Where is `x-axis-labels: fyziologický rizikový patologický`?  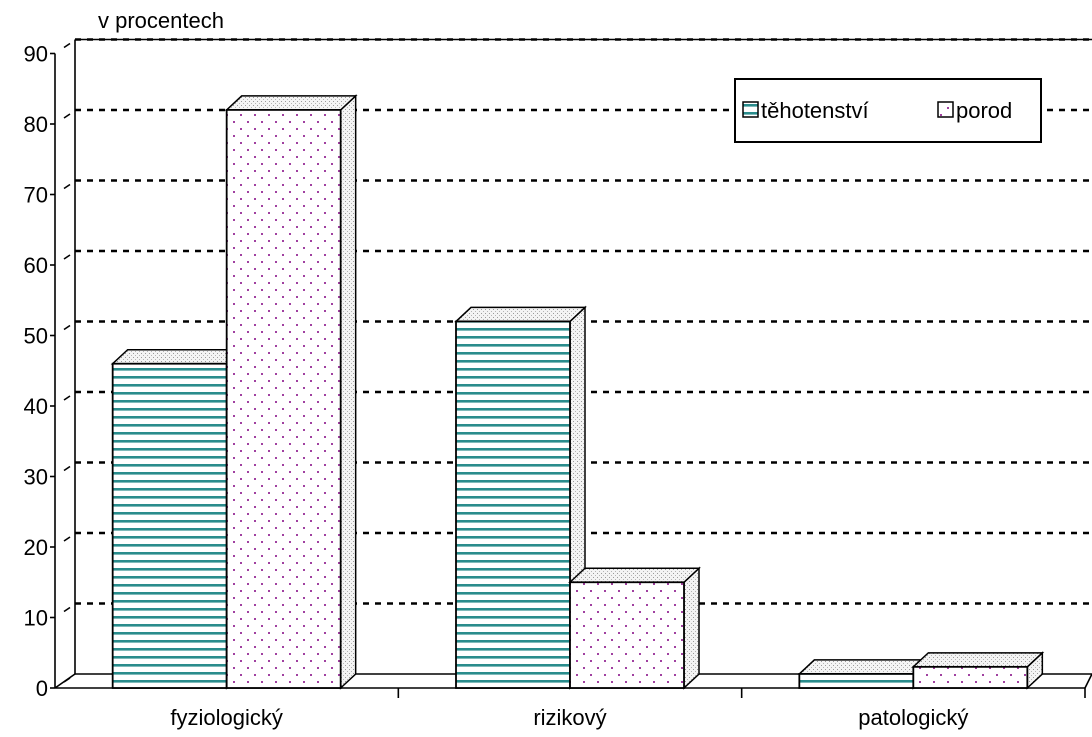
x-axis-labels: fyziologický rizikový patologický is located at coordinates (569, 717).